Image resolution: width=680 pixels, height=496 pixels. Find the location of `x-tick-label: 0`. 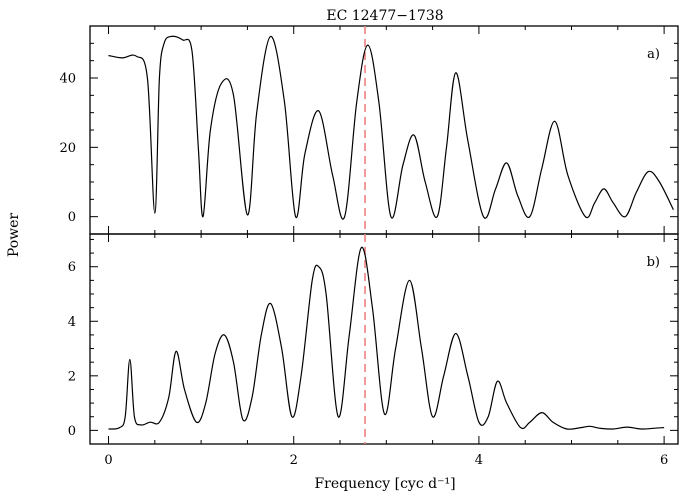

x-tick-label: 0 is located at coordinates (108, 460).